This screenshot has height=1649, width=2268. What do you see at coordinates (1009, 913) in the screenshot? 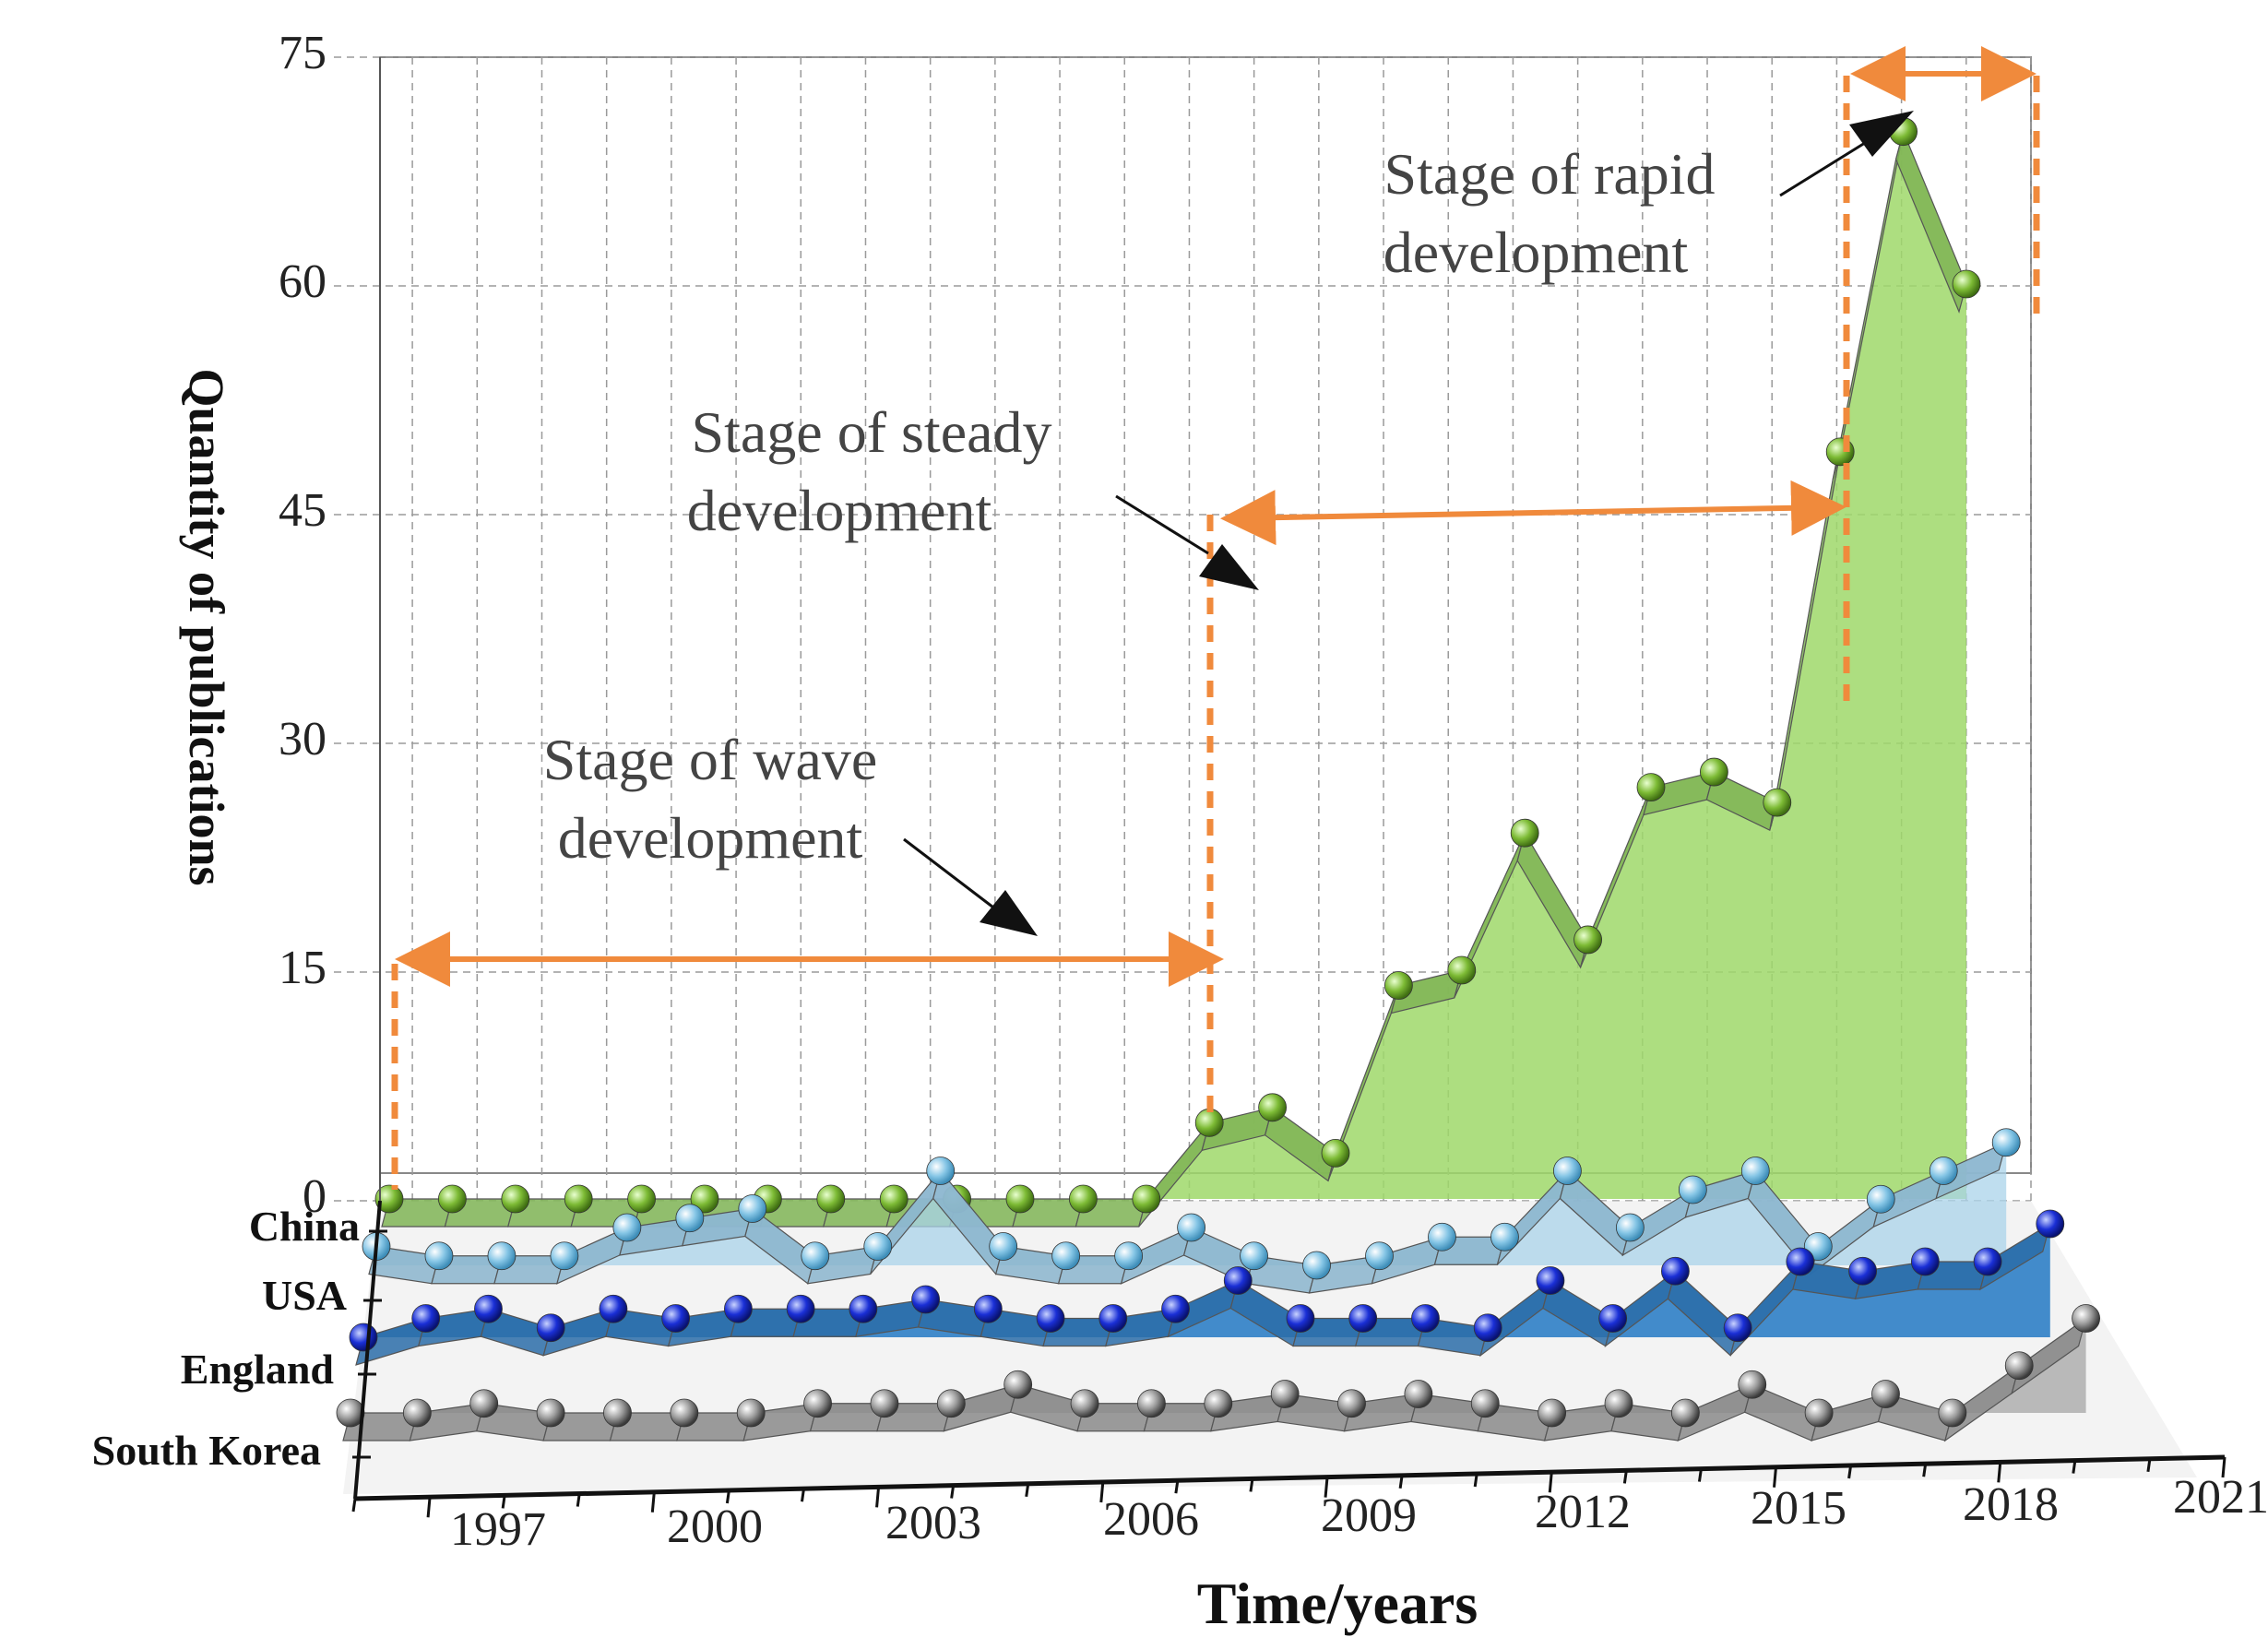
I see `wave-pointer-head` at bounding box center [1009, 913].